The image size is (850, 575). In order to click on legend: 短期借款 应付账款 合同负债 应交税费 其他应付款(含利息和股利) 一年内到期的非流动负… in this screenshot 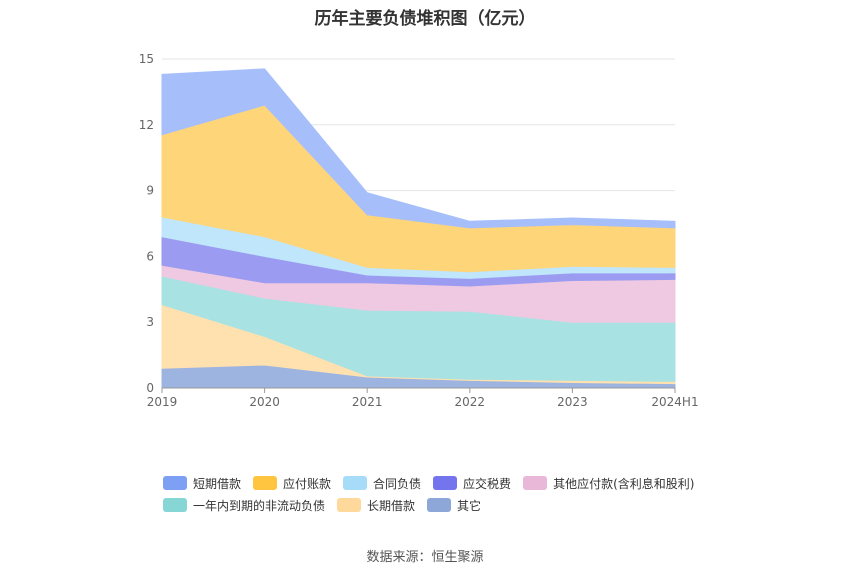, I will do `click(443, 494)`.